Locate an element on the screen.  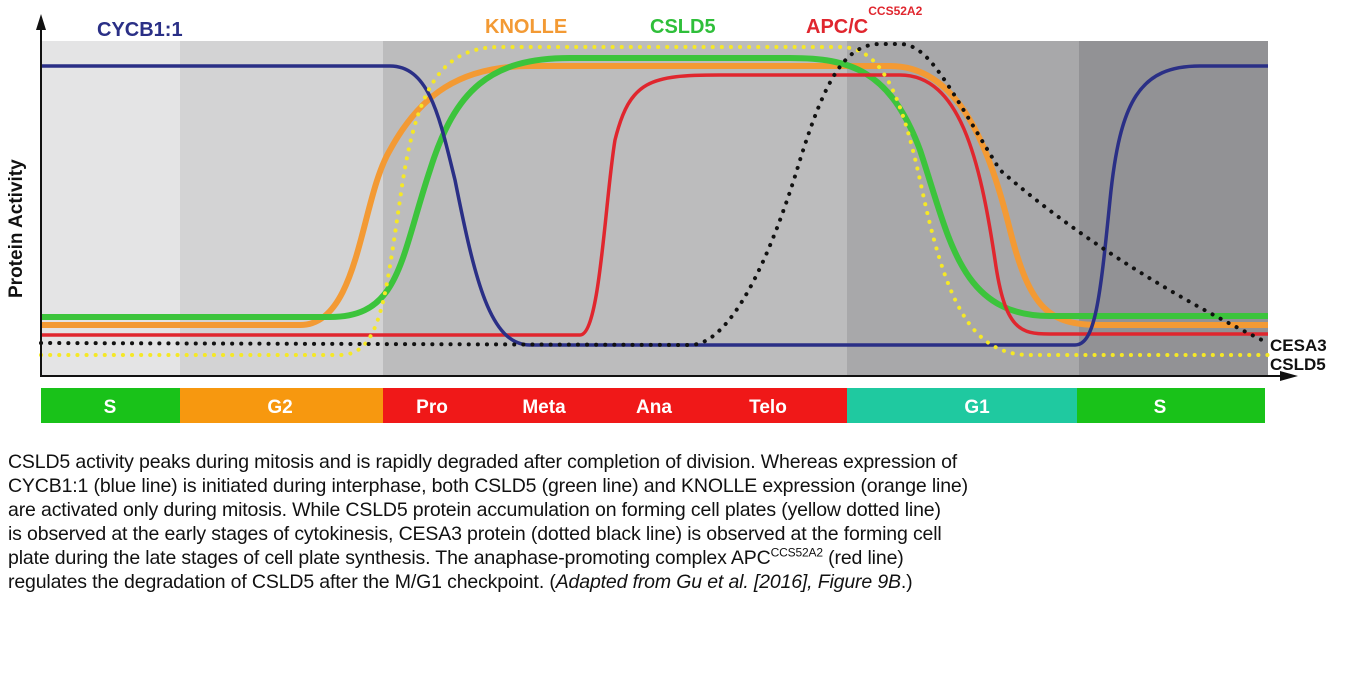
phase-s is located at coordinates (110, 405).